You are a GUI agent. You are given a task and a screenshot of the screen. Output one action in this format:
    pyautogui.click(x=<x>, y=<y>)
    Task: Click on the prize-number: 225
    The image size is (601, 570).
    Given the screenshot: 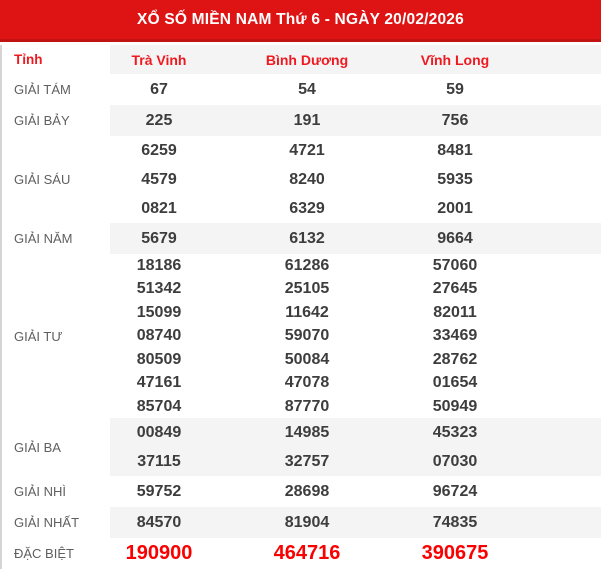 What is the action you would take?
    pyautogui.click(x=159, y=120)
    